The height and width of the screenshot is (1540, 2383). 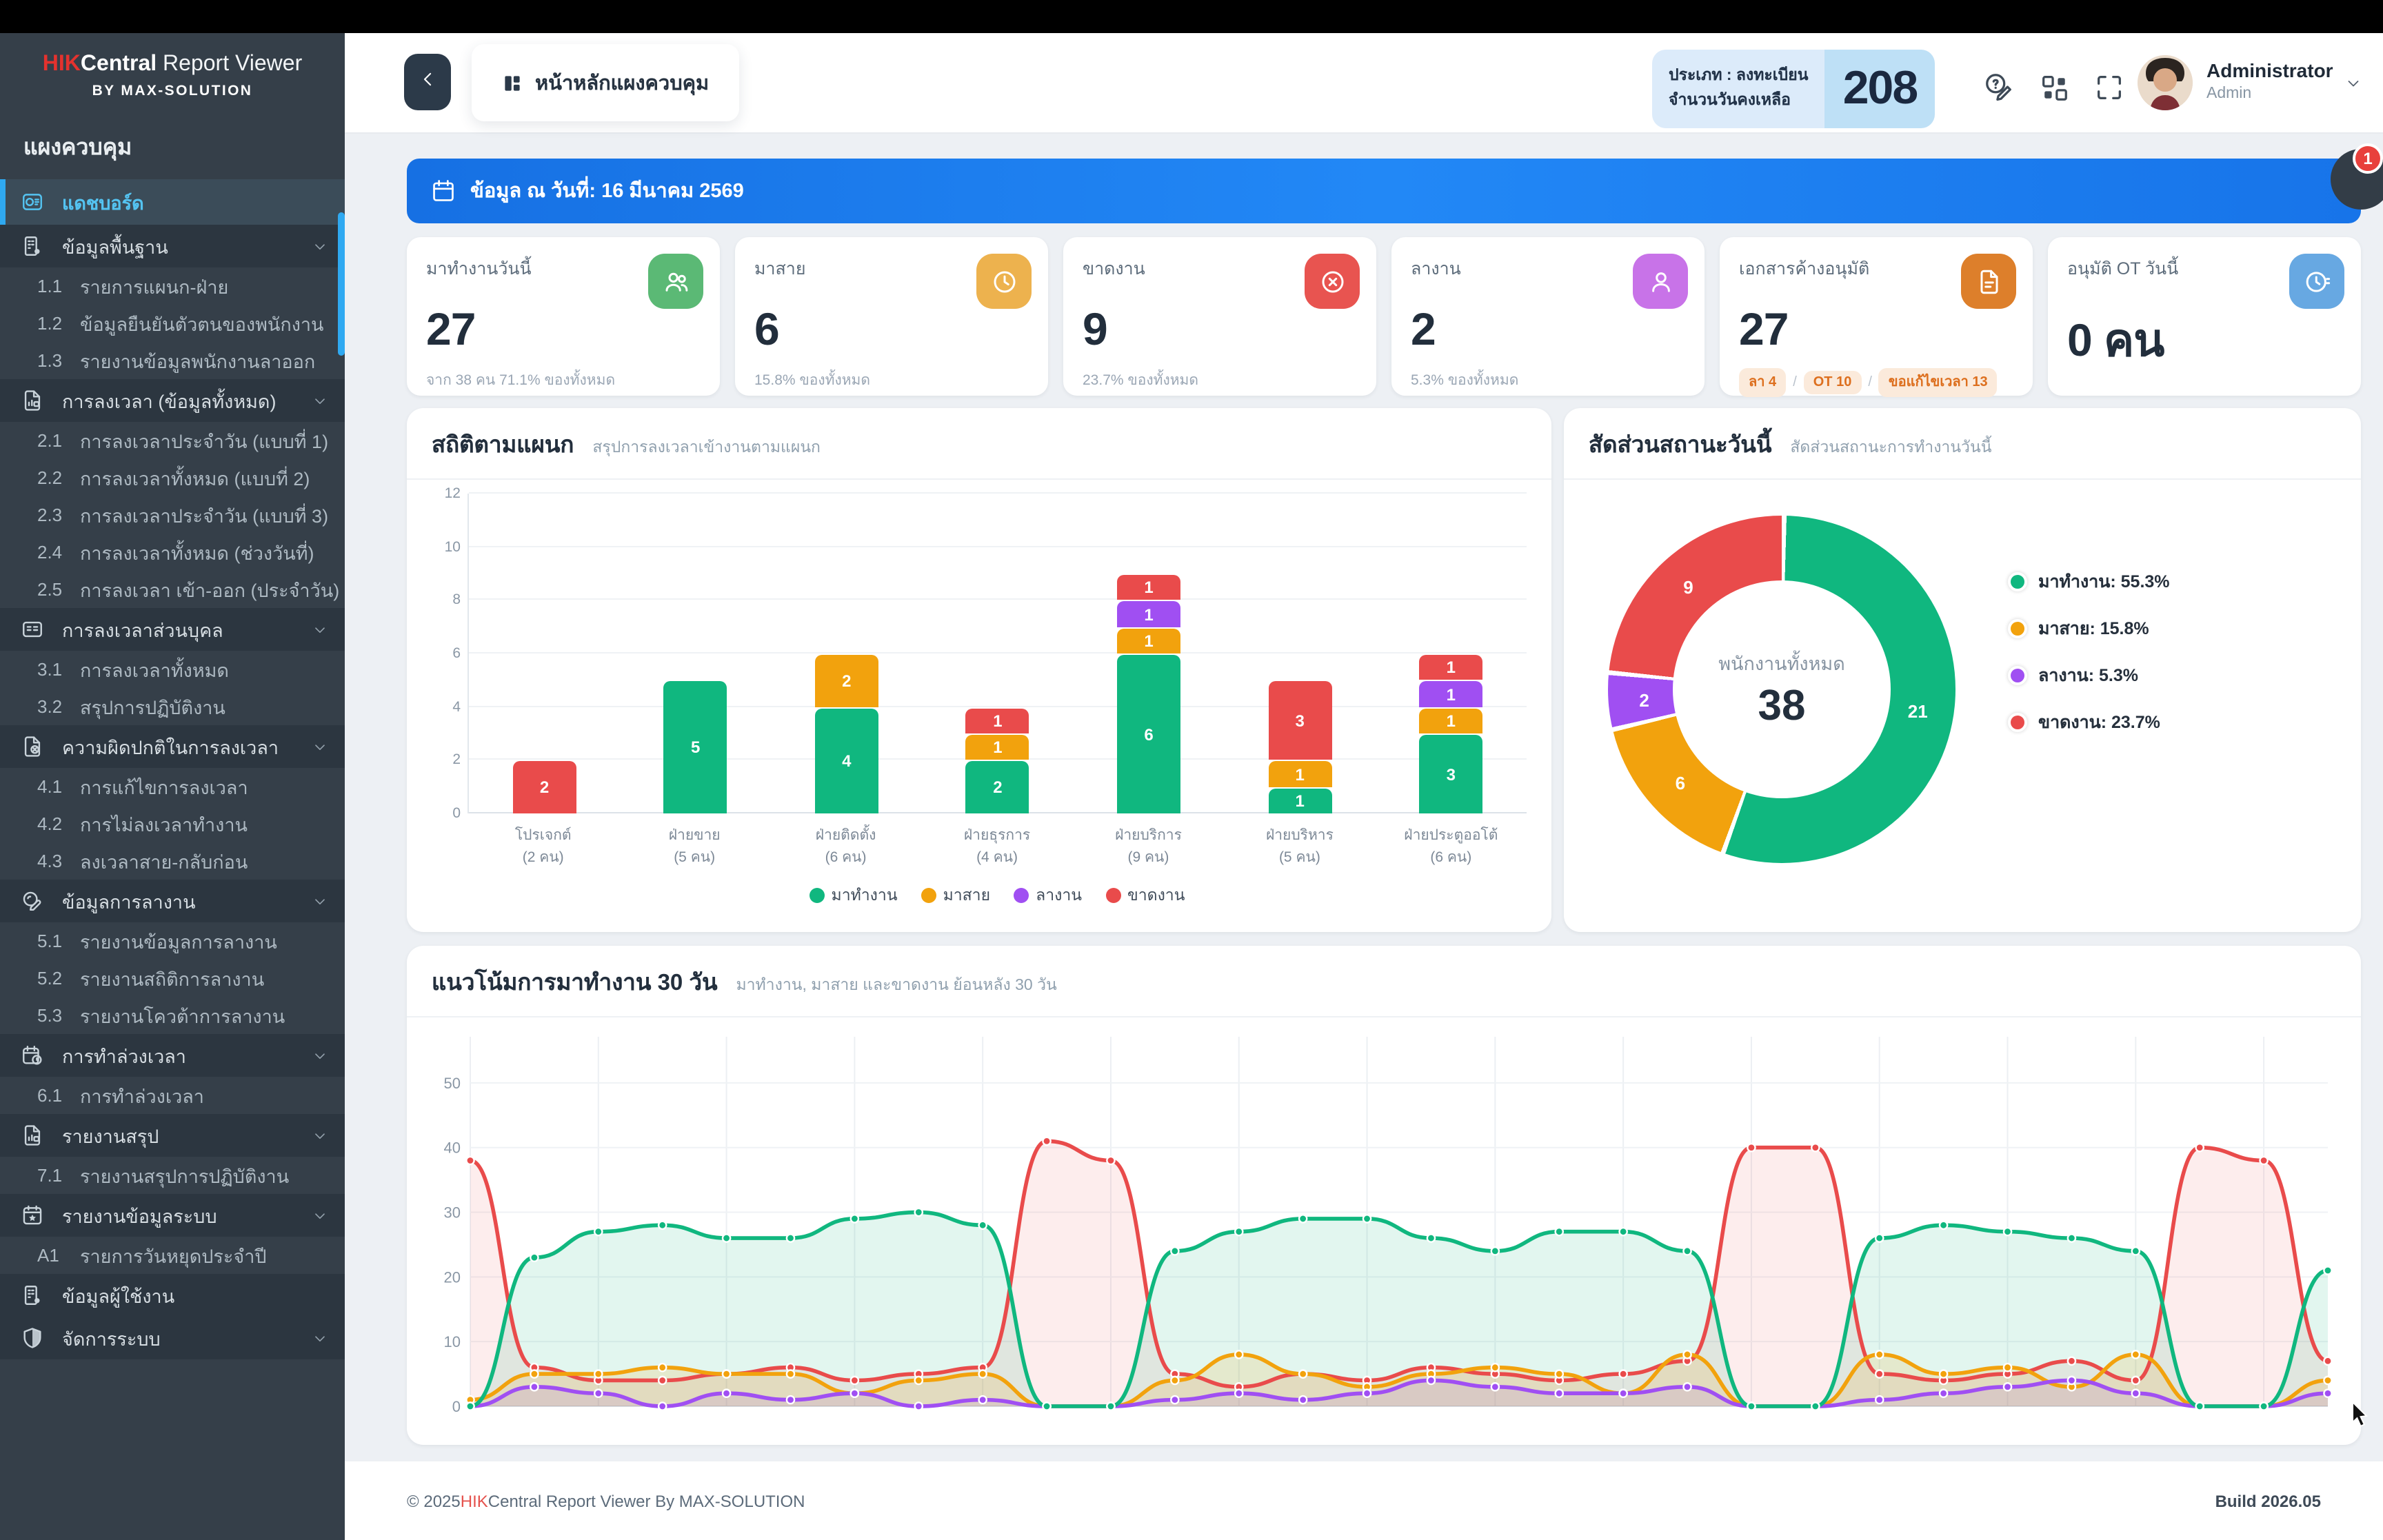 What do you see at coordinates (341, 284) in the screenshot?
I see `sidebar-scrollbar-thumb` at bounding box center [341, 284].